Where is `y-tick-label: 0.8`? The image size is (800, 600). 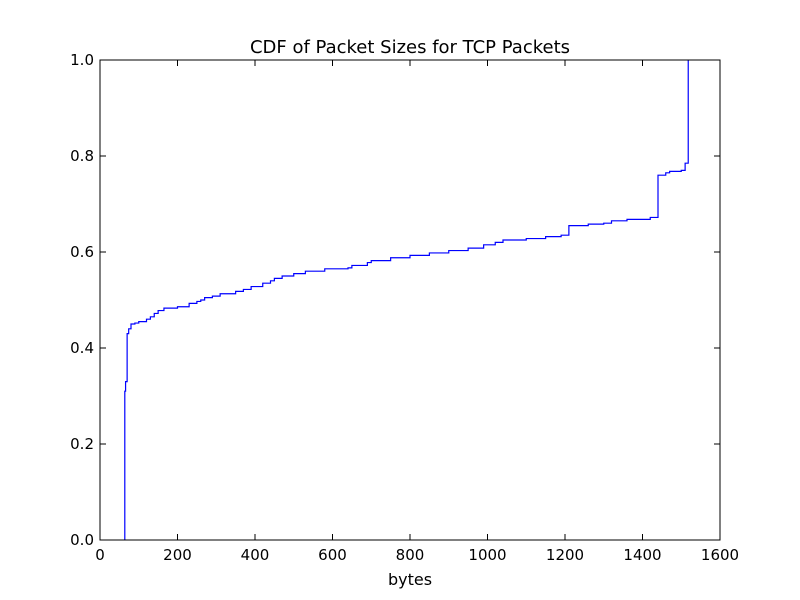 y-tick-label: 0.8 is located at coordinates (82, 156).